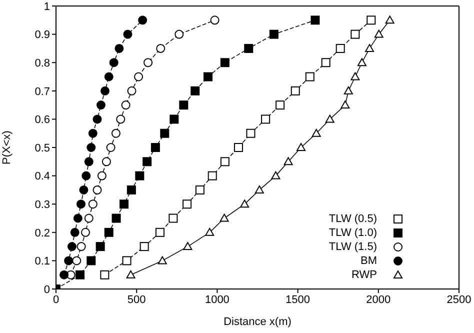 Image resolution: width=474 pixels, height=333 pixels. What do you see at coordinates (258, 322) in the screenshot?
I see `x-axis-title: Distance x(m)` at bounding box center [258, 322].